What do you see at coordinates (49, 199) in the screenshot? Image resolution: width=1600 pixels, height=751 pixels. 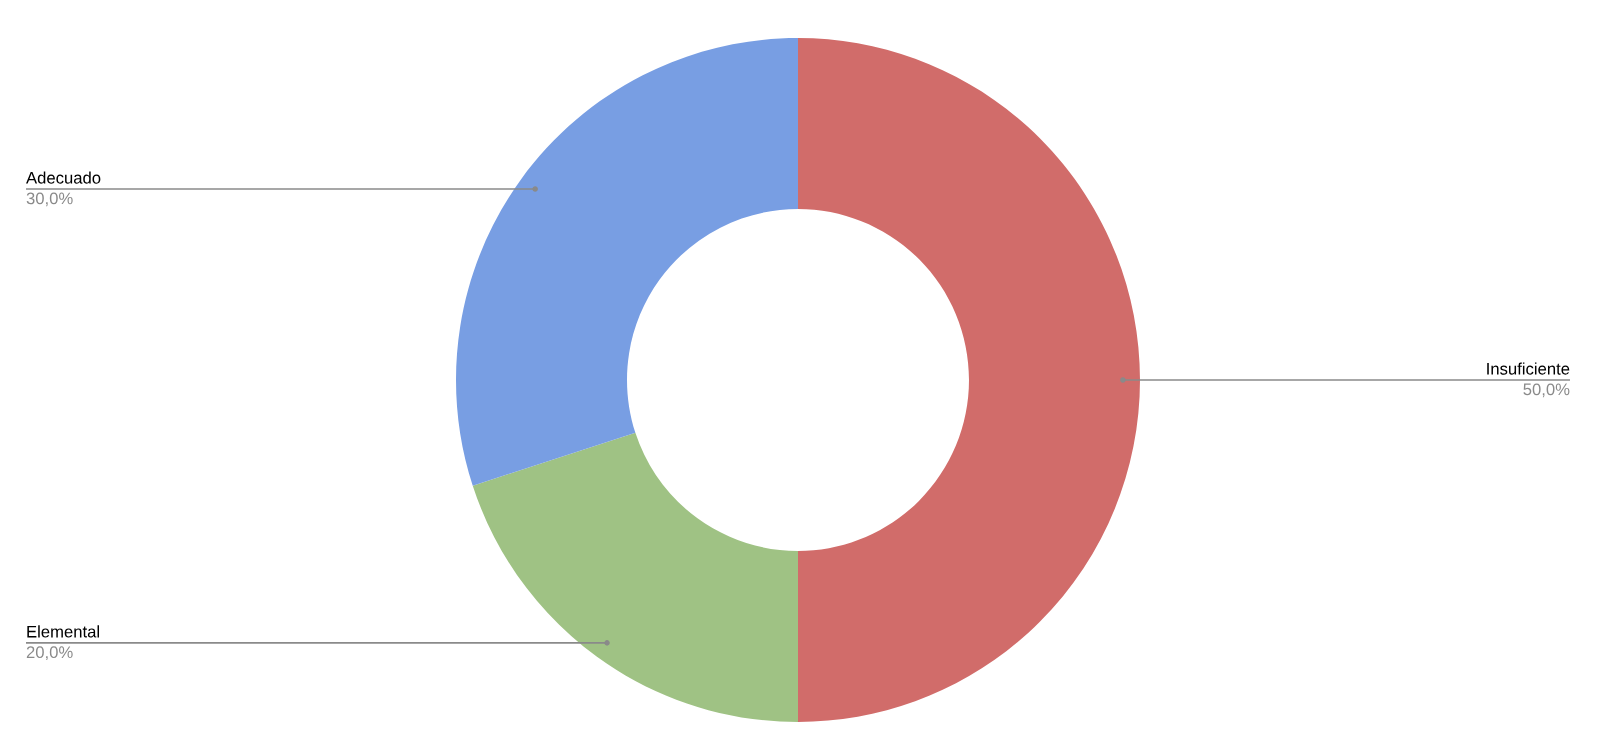 I see `data-label: 30,0%` at bounding box center [49, 199].